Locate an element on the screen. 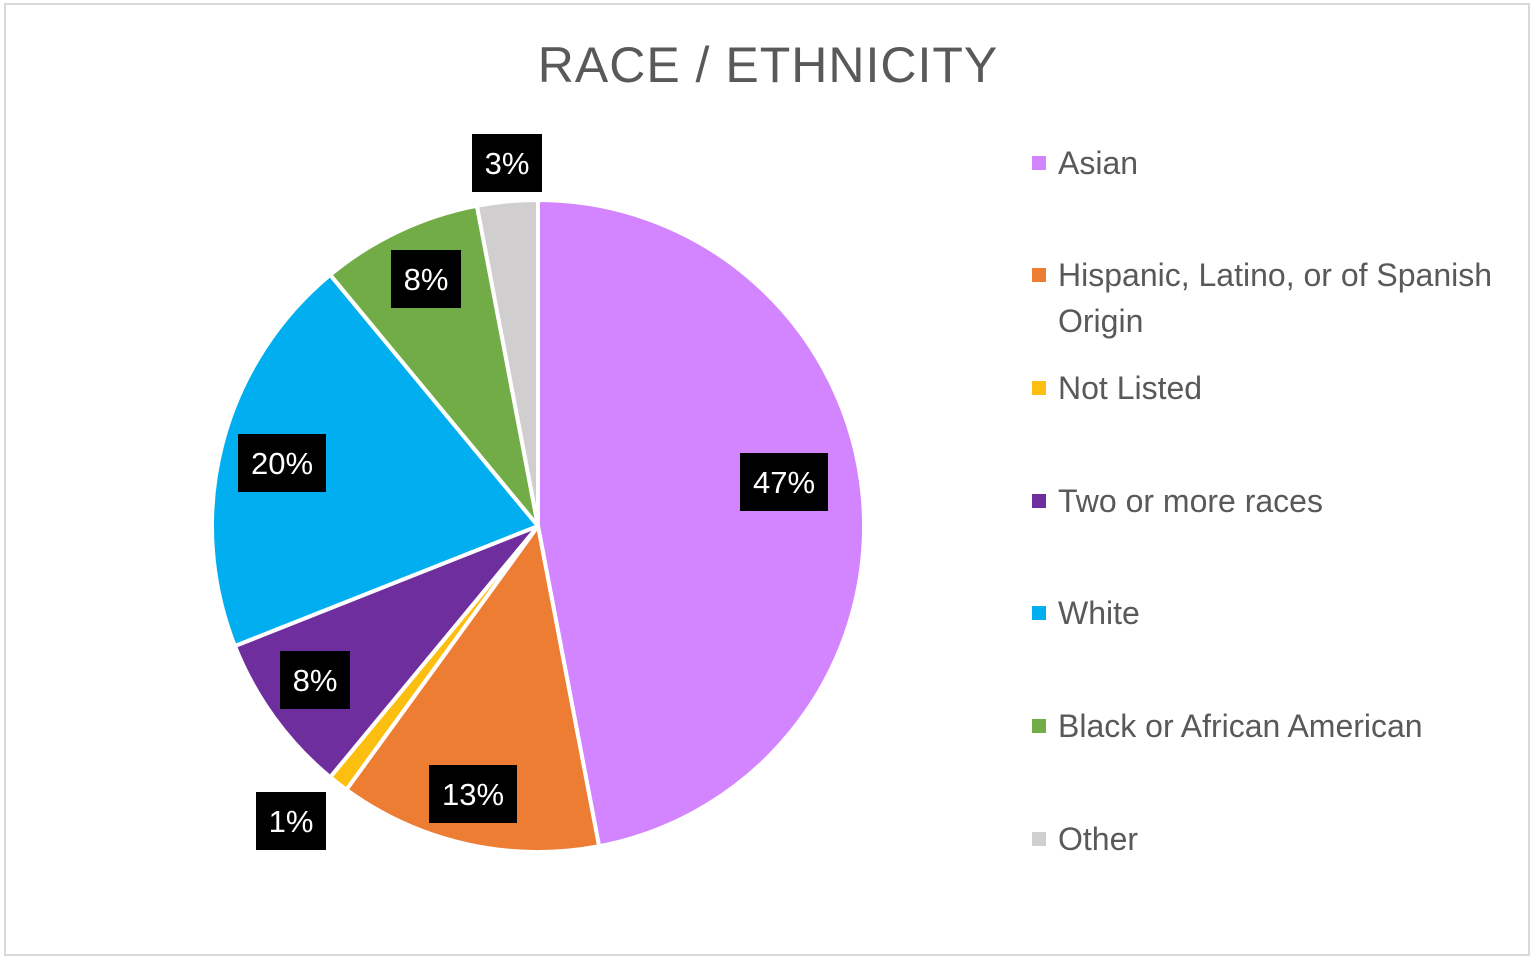 The image size is (1536, 961). legend-swatch-two-or-more is located at coordinates (1039, 501).